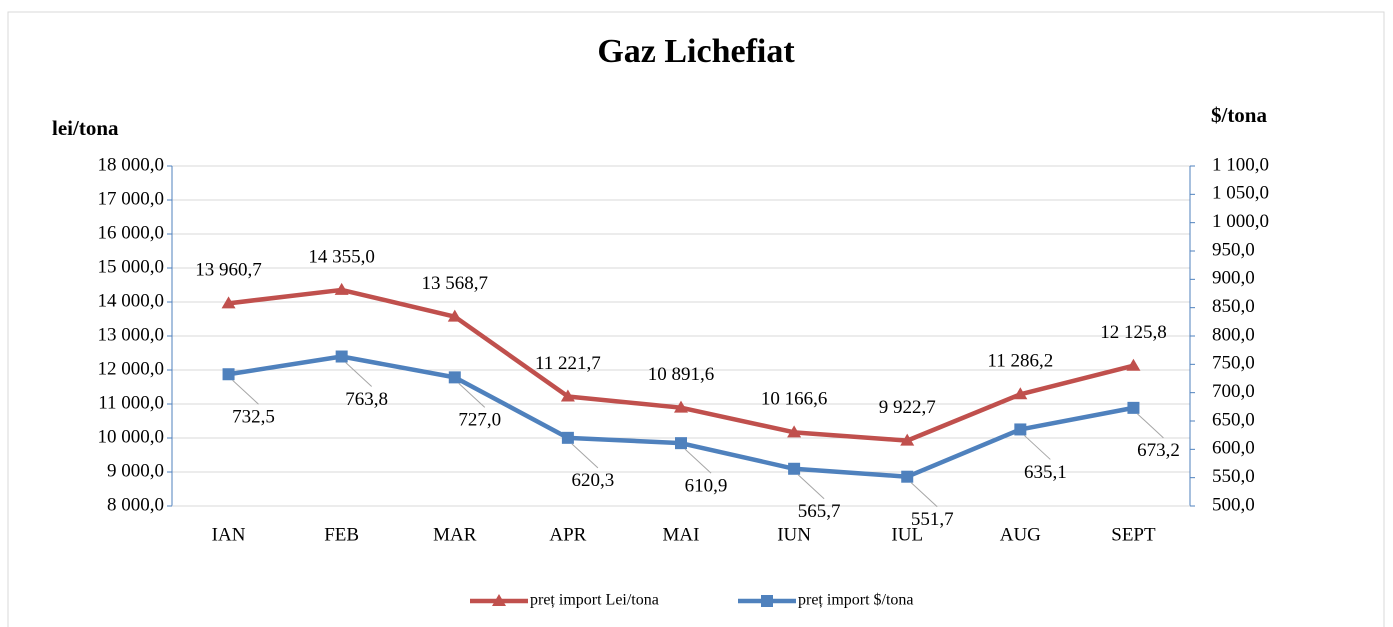 Image resolution: width=1393 pixels, height=627 pixels. What do you see at coordinates (856, 600) in the screenshot?
I see `legend-label: preț import $/tona` at bounding box center [856, 600].